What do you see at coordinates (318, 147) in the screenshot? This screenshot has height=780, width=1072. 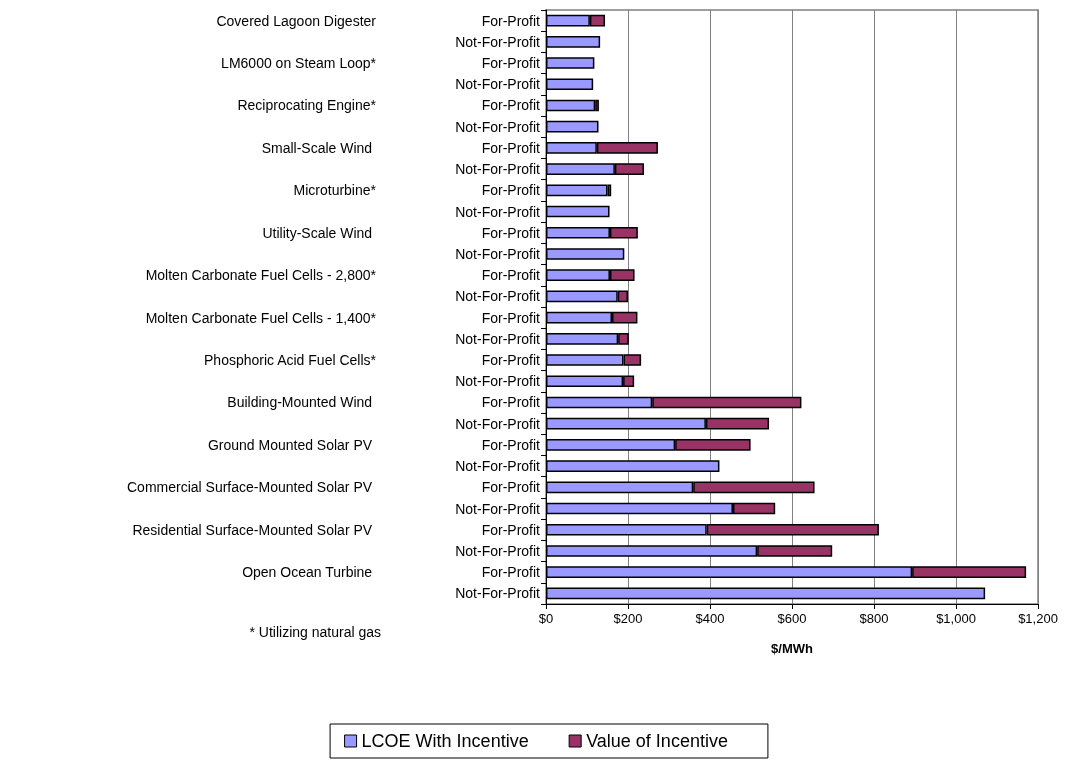 I see `text: Small-Scale Wind` at bounding box center [318, 147].